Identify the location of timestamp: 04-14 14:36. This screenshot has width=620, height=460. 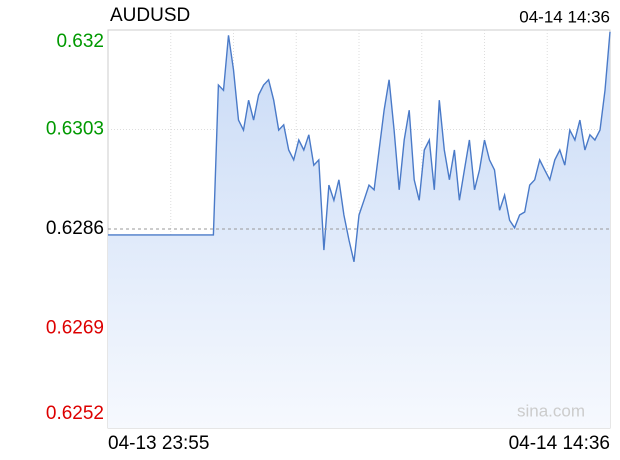
(564, 16).